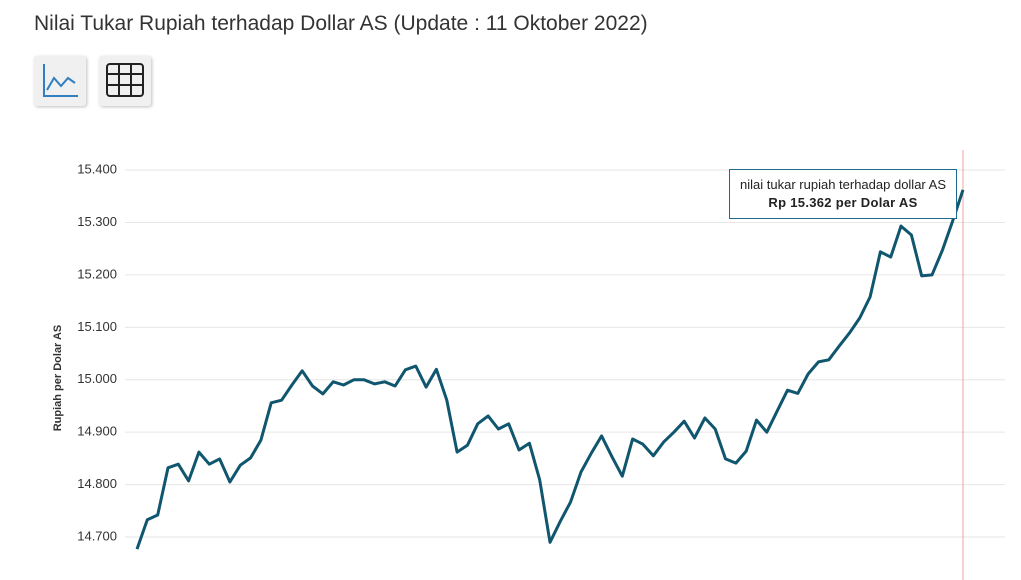  Describe the element at coordinates (97, 378) in the screenshot. I see `y-tick-label: 15.000` at that location.